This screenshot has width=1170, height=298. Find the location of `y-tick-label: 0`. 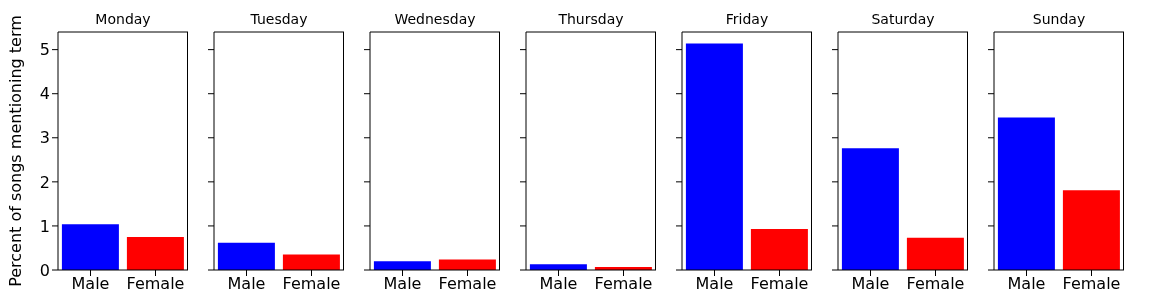

y-tick-label: 0 is located at coordinates (44, 270).